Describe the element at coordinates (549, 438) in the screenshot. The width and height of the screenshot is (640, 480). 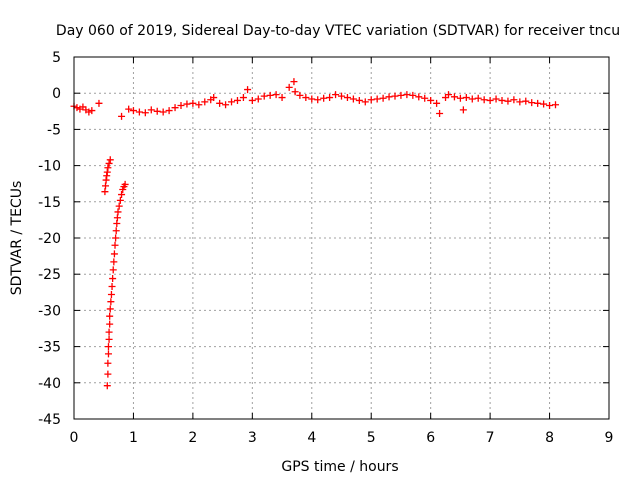
I see `x-tick-label: 8` at that location.